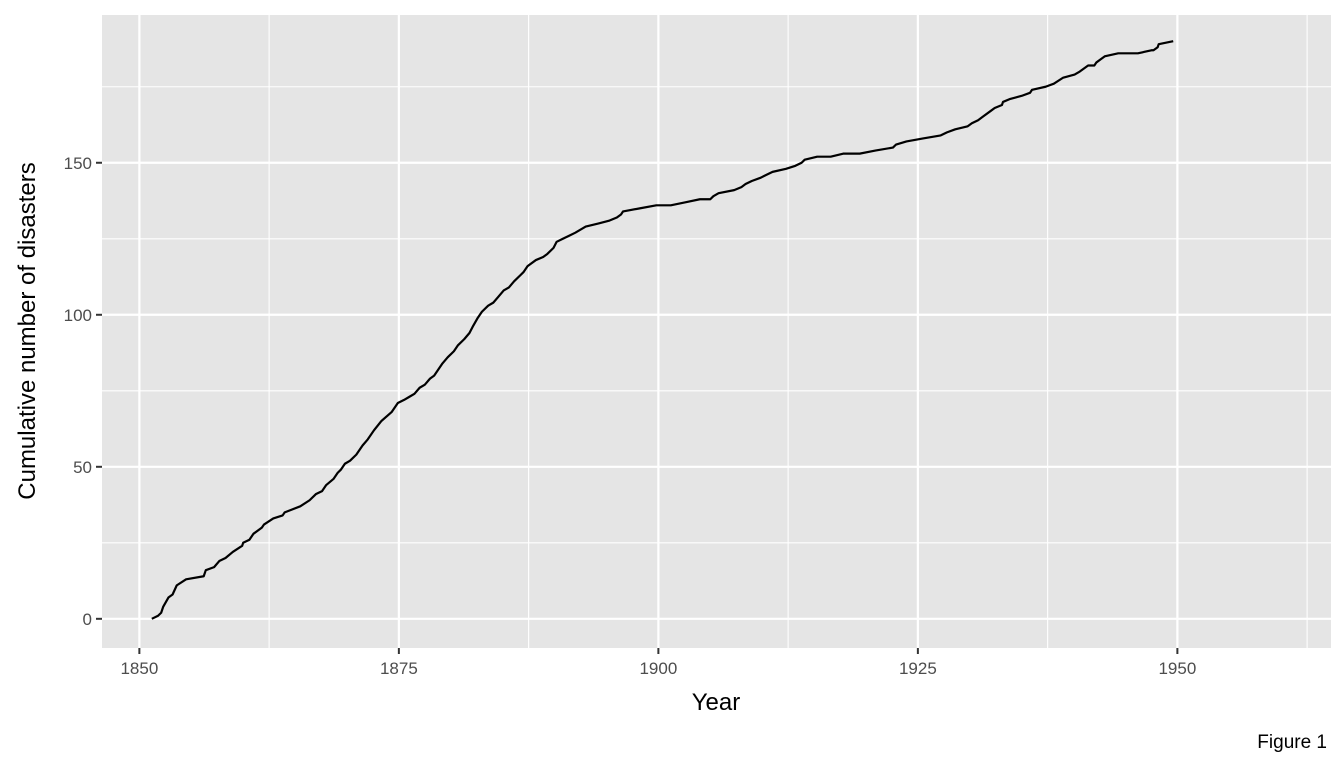 The image size is (1344, 768). I want to click on x-tick-label: 1950, so click(1177, 668).